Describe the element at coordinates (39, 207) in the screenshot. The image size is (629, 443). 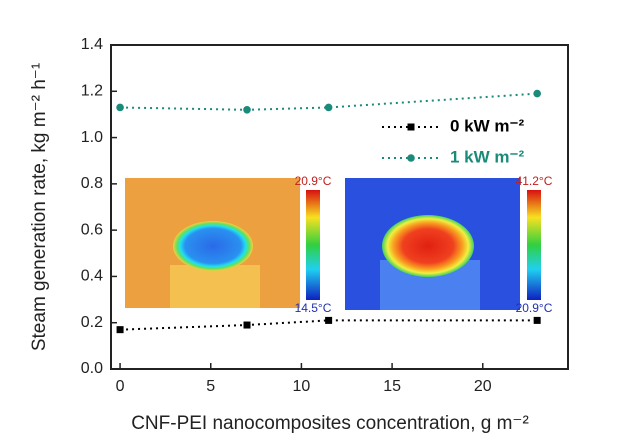
I see `y-axis-label: Steam generation rate, kg m⁻² h⁻¹` at that location.